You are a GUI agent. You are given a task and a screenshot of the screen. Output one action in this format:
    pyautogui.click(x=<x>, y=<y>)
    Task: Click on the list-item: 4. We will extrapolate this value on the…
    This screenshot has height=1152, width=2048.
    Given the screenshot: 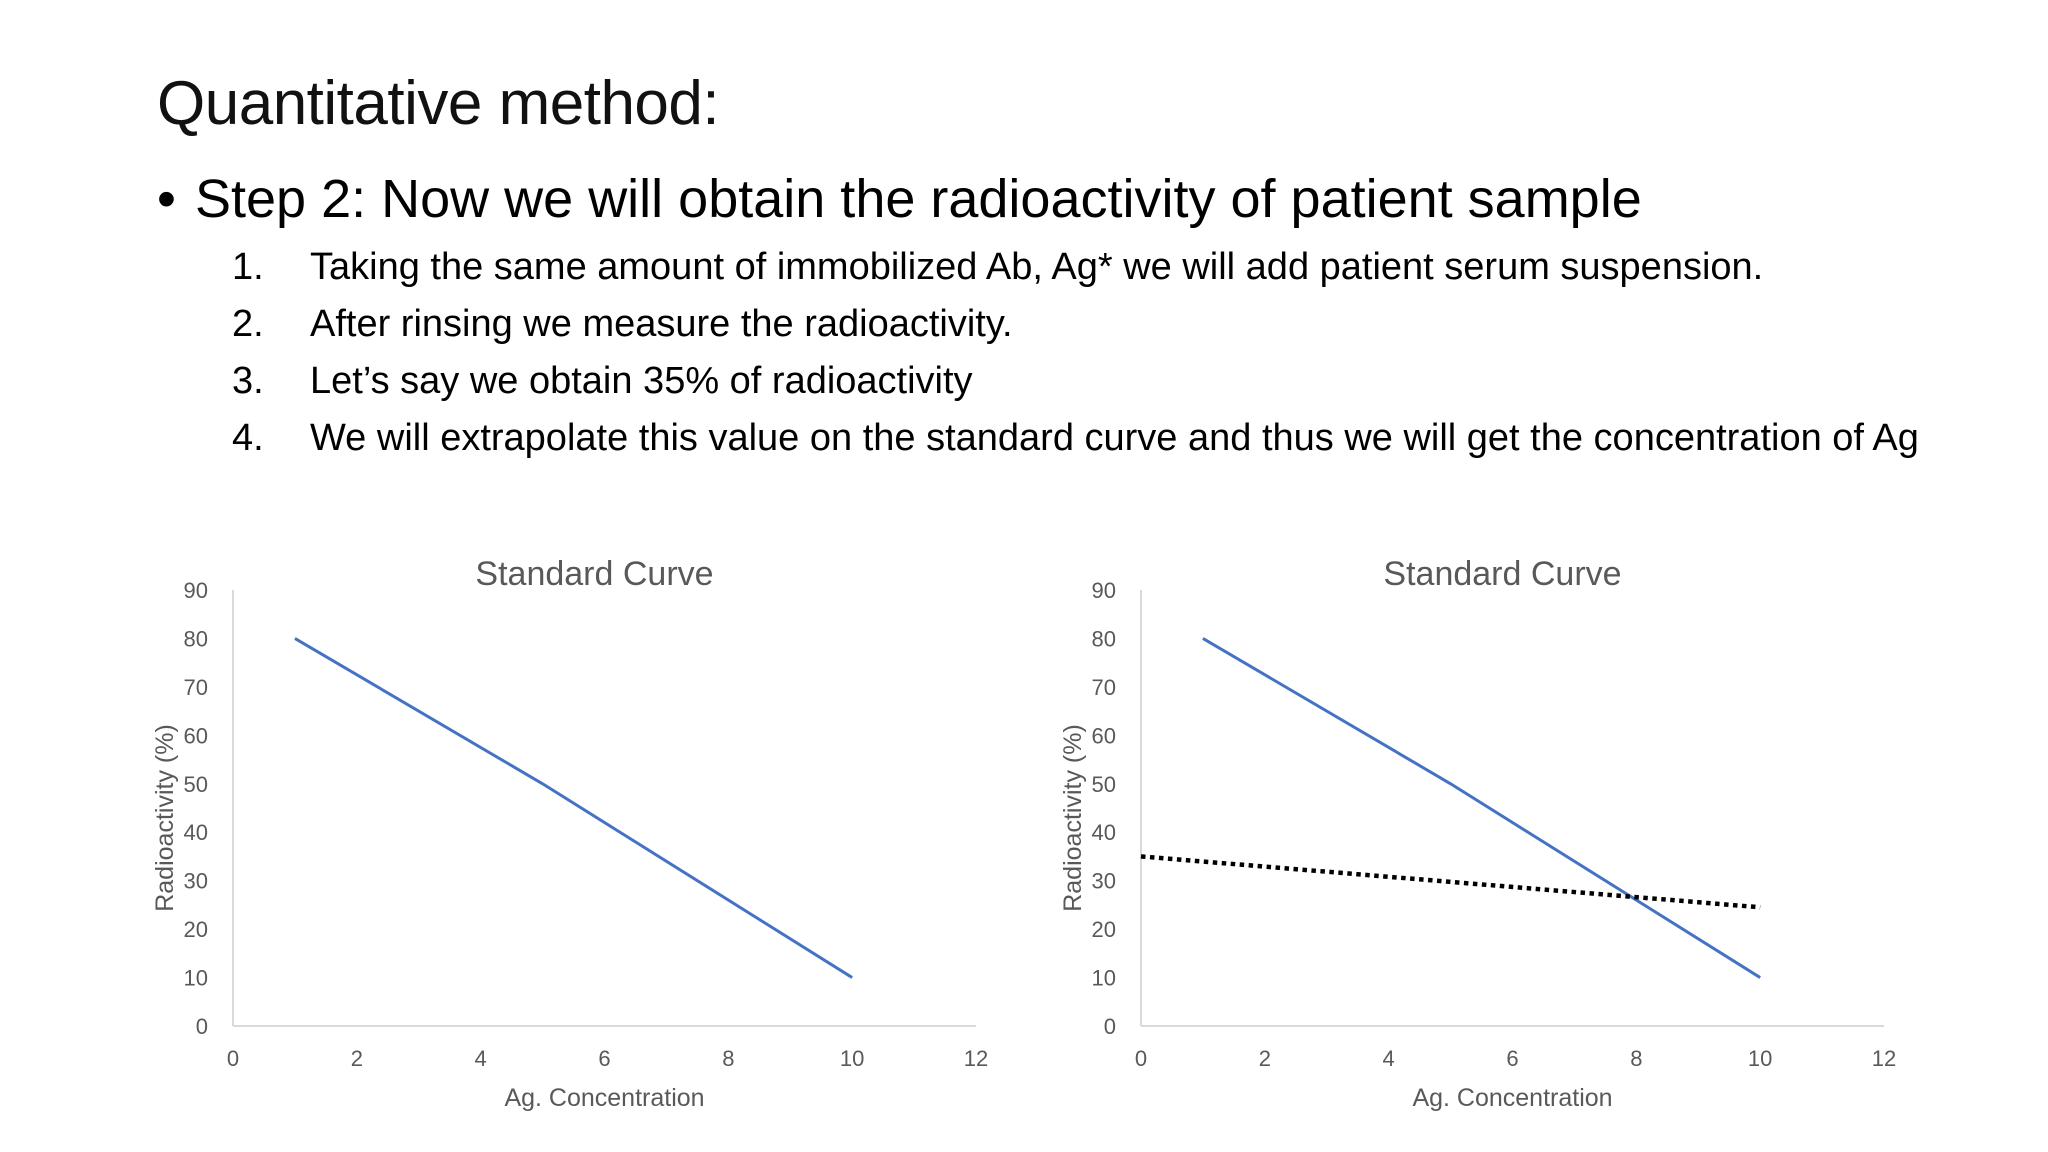 What is the action you would take?
    pyautogui.click(x=1082, y=438)
    